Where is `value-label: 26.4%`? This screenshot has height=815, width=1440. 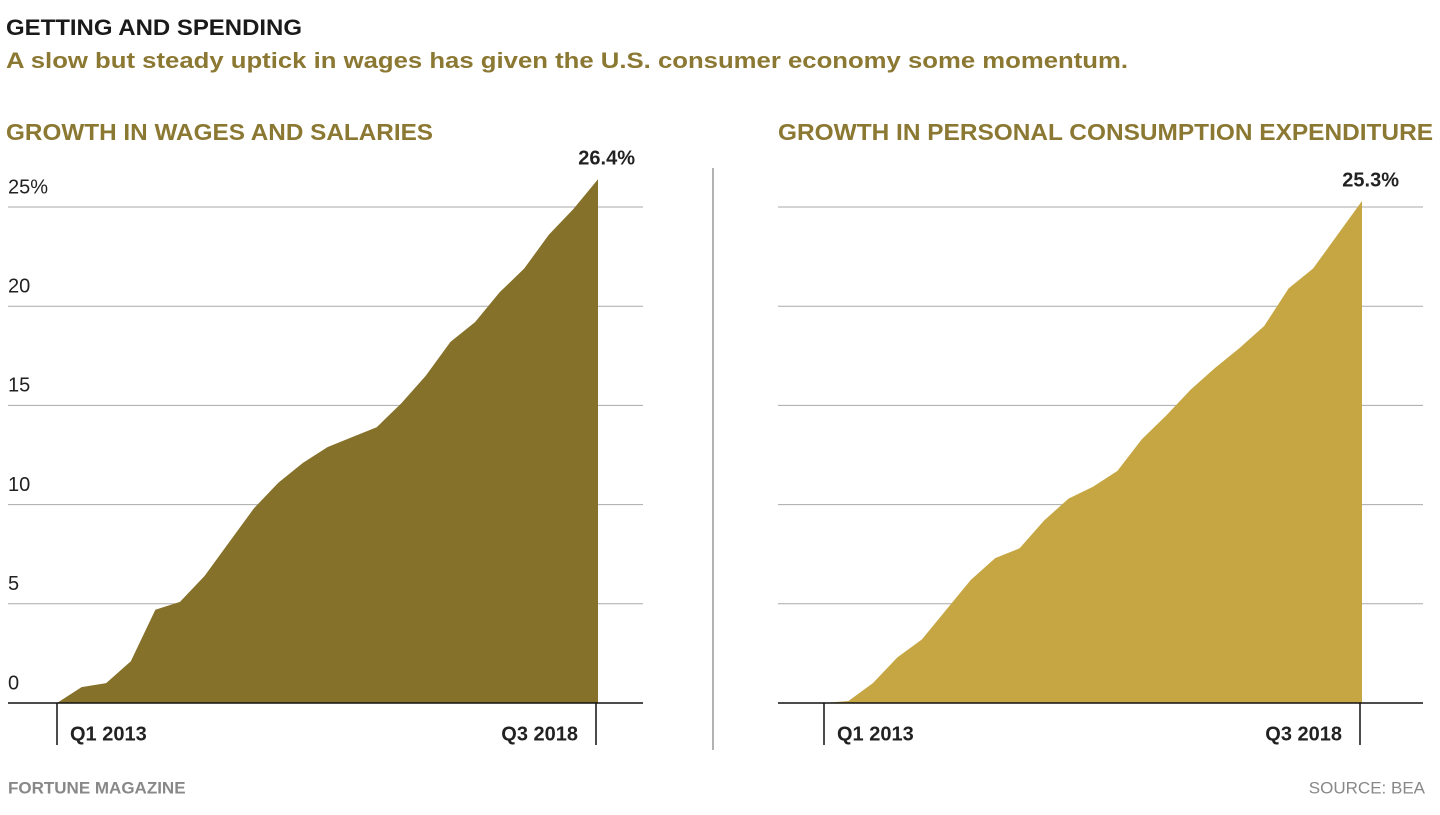
value-label: 26.4% is located at coordinates (606, 159).